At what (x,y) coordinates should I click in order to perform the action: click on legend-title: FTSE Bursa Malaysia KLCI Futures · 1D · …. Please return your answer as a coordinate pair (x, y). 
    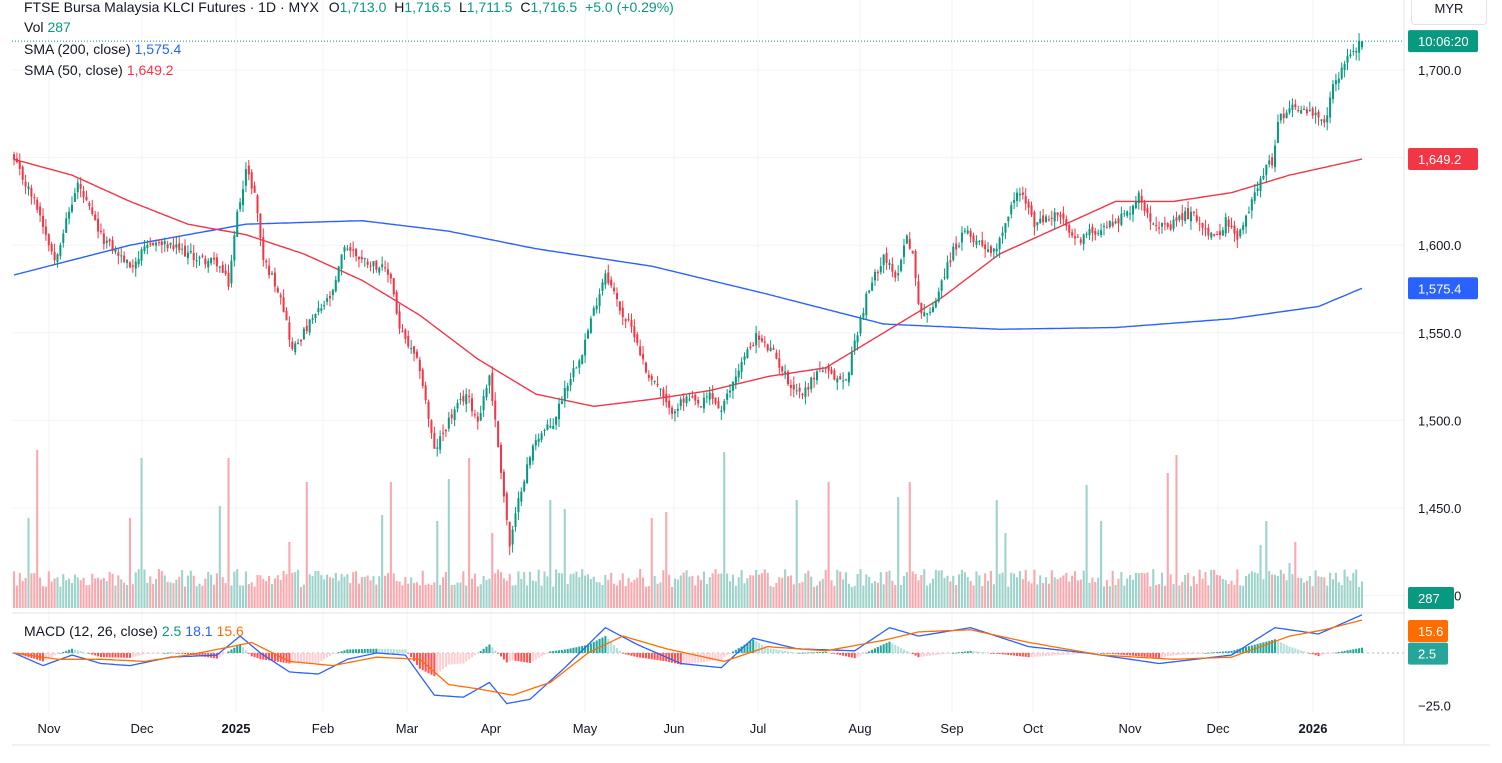
    Looking at the image, I should click on (349, 8).